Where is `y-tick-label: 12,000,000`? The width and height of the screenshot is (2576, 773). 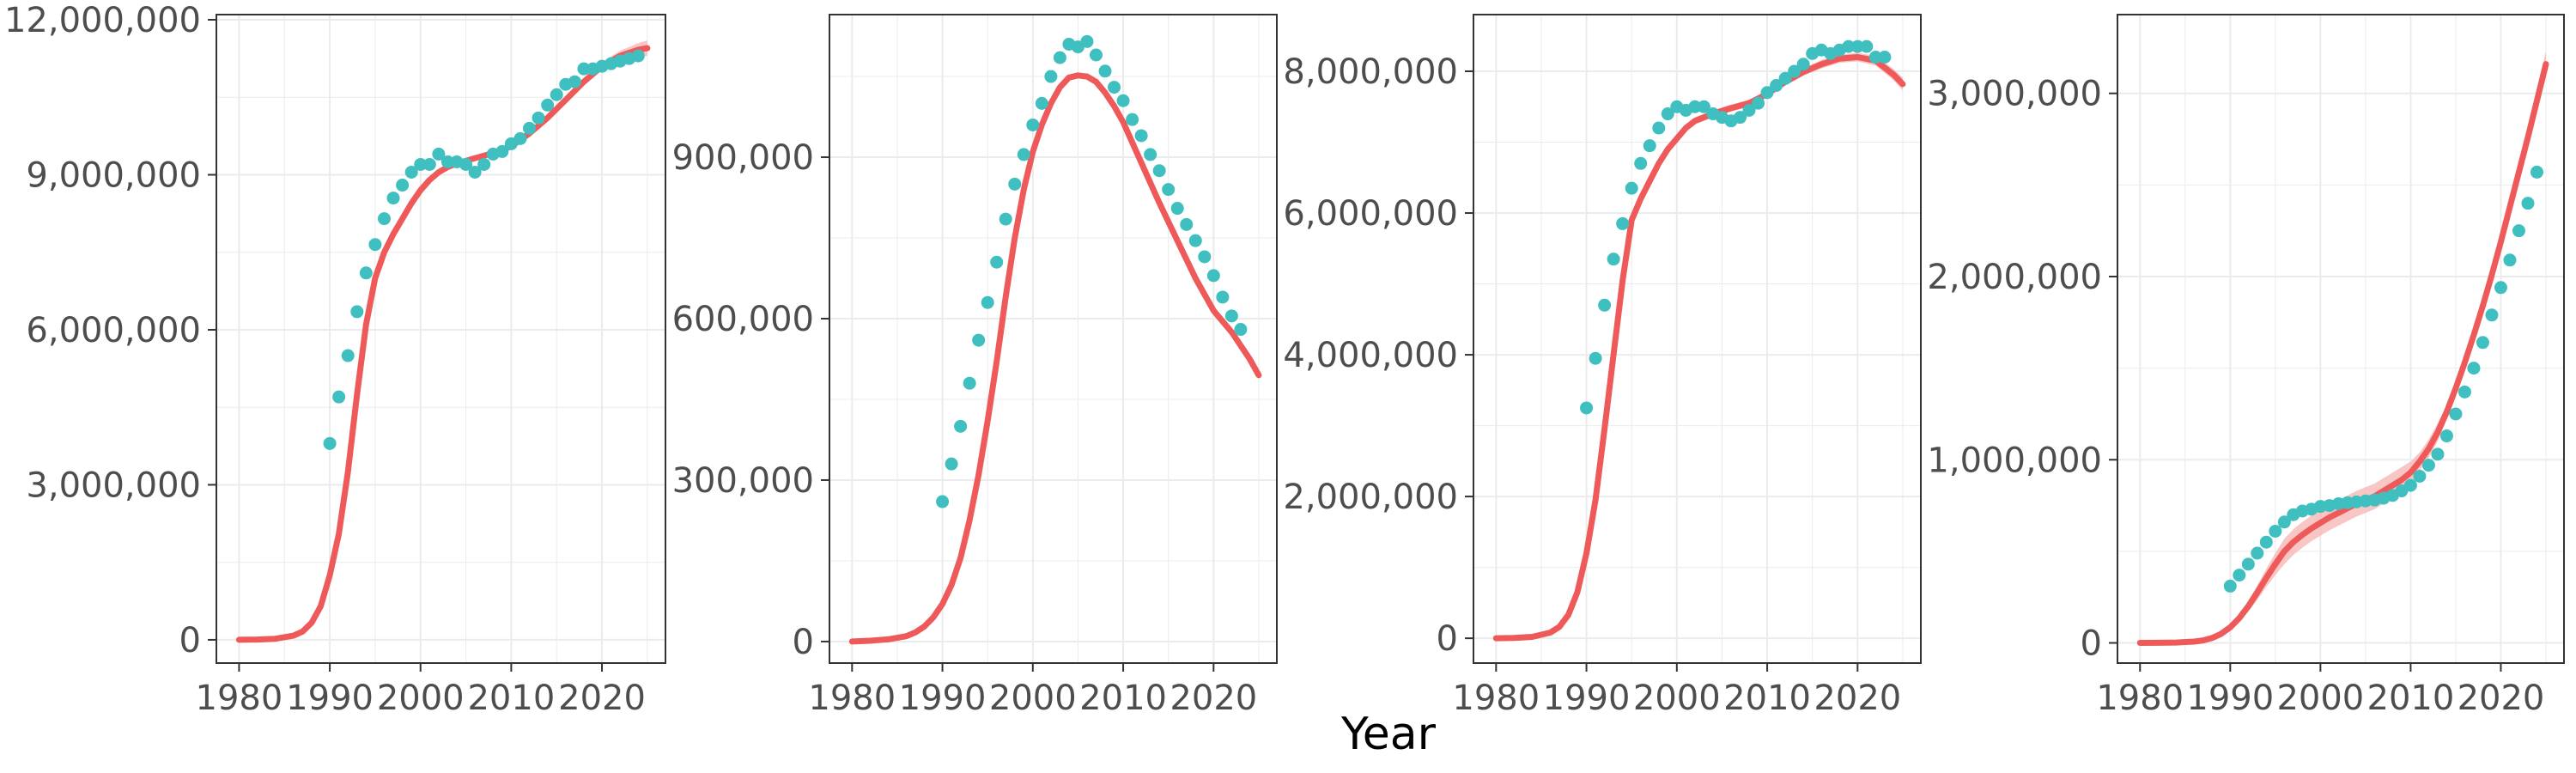 y-tick-label: 12,000,000 is located at coordinates (102, 20).